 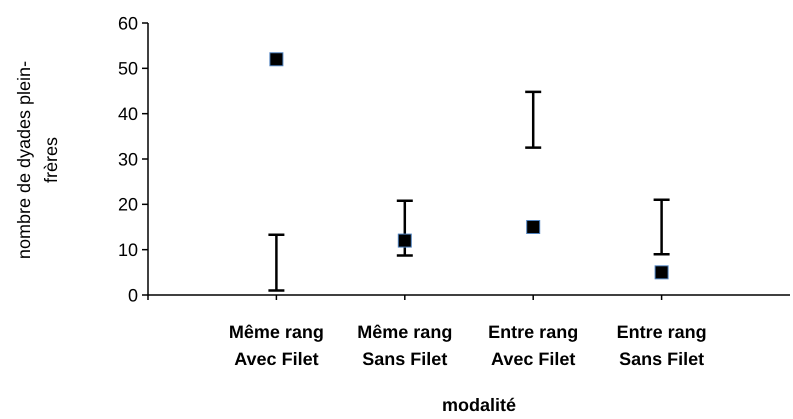 I want to click on y-tick-label: 60, so click(x=128, y=23).